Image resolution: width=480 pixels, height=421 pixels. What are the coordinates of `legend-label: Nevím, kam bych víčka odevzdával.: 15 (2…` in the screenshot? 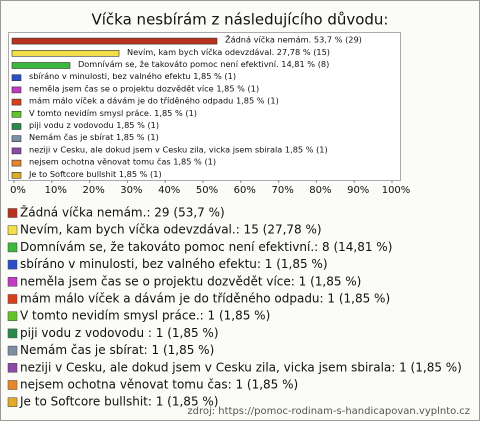 It's located at (171, 230).